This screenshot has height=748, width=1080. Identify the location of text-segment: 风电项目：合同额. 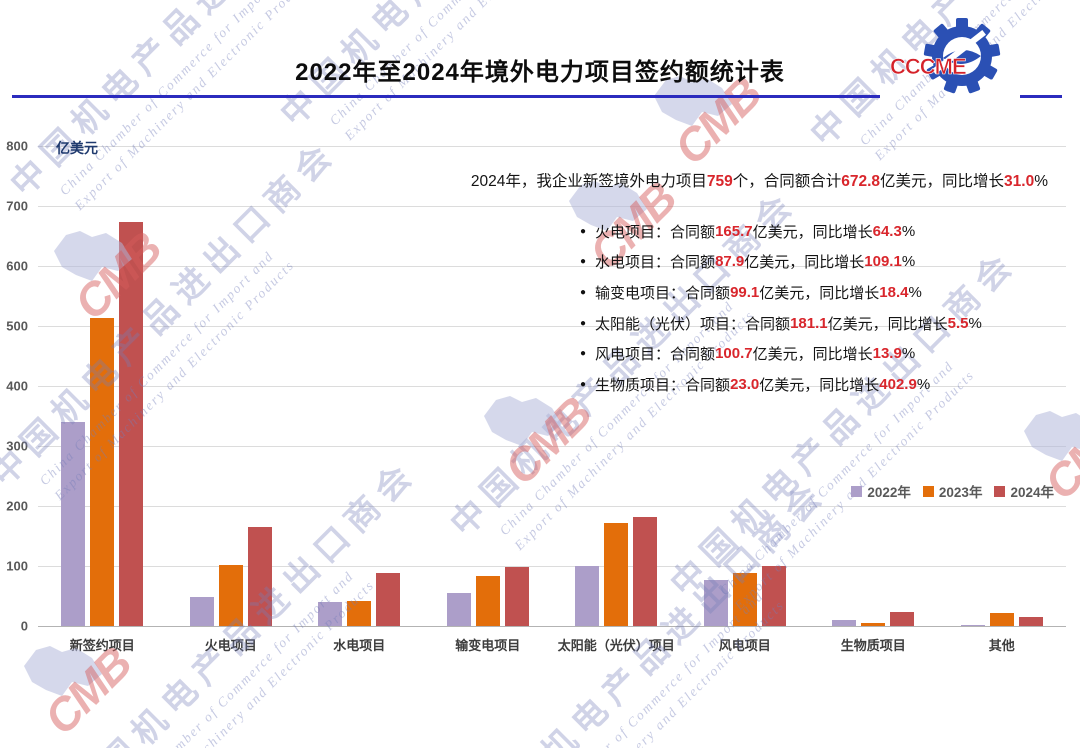
(655, 355).